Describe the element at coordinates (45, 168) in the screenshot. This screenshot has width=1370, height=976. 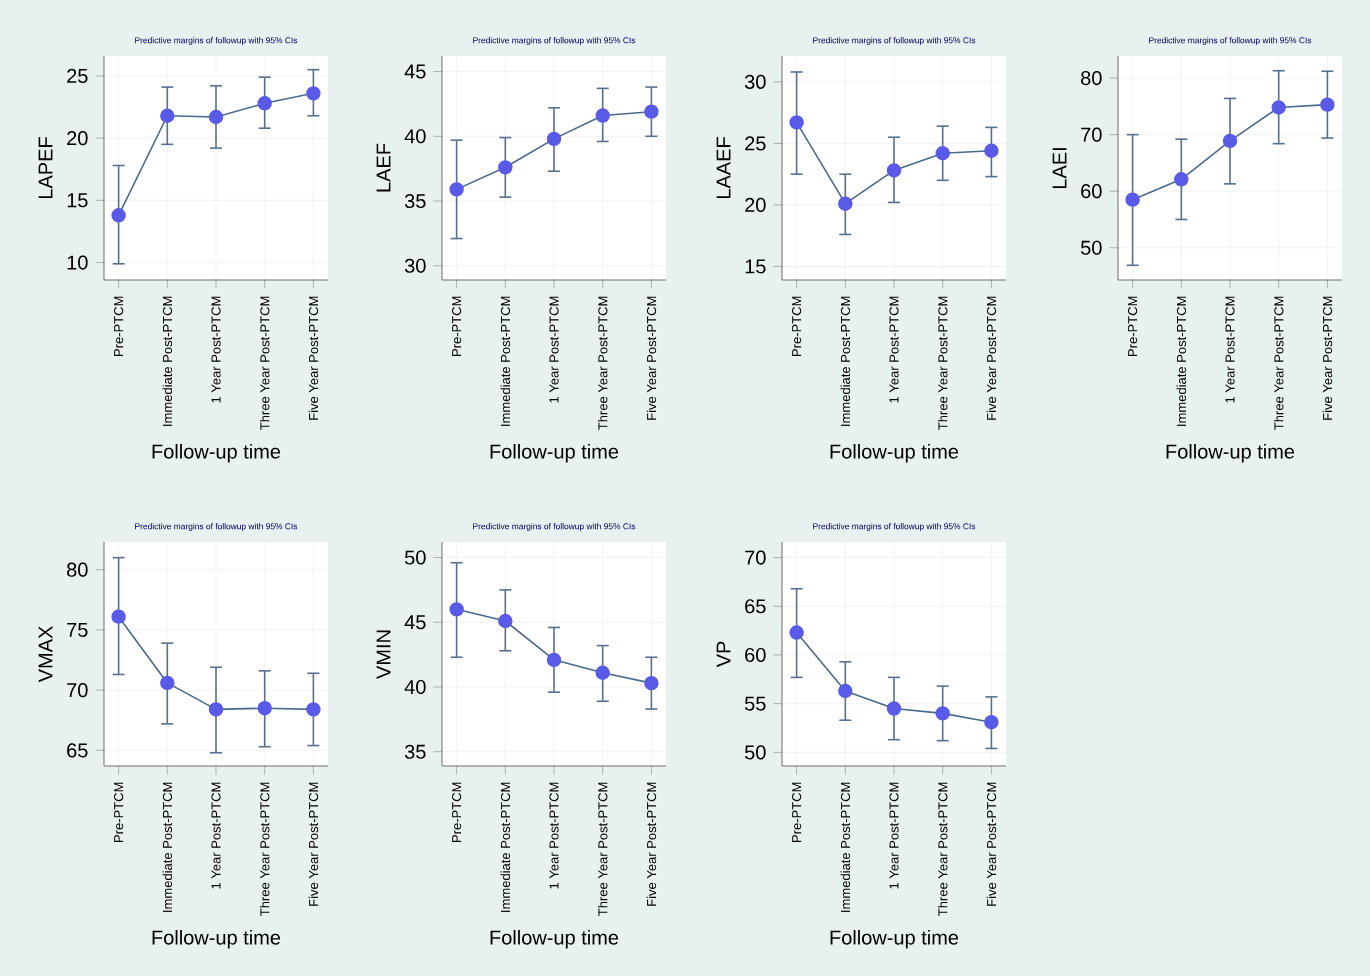
I see `y-axis-title: LAPEF` at that location.